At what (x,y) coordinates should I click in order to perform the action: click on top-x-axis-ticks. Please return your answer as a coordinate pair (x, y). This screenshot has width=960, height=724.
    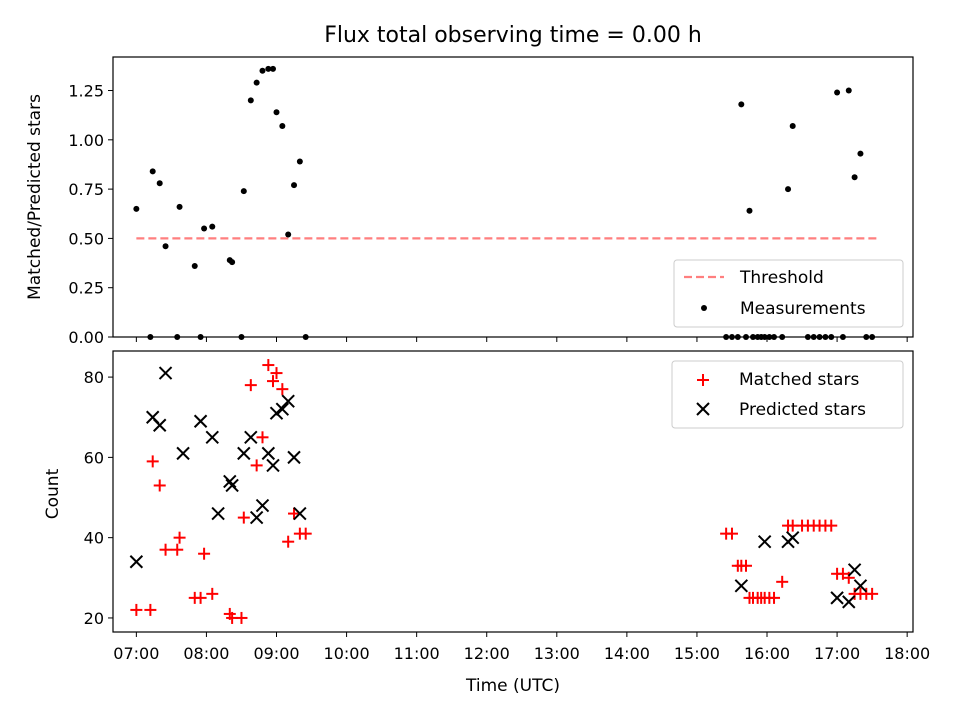
    Looking at the image, I should click on (521, 339).